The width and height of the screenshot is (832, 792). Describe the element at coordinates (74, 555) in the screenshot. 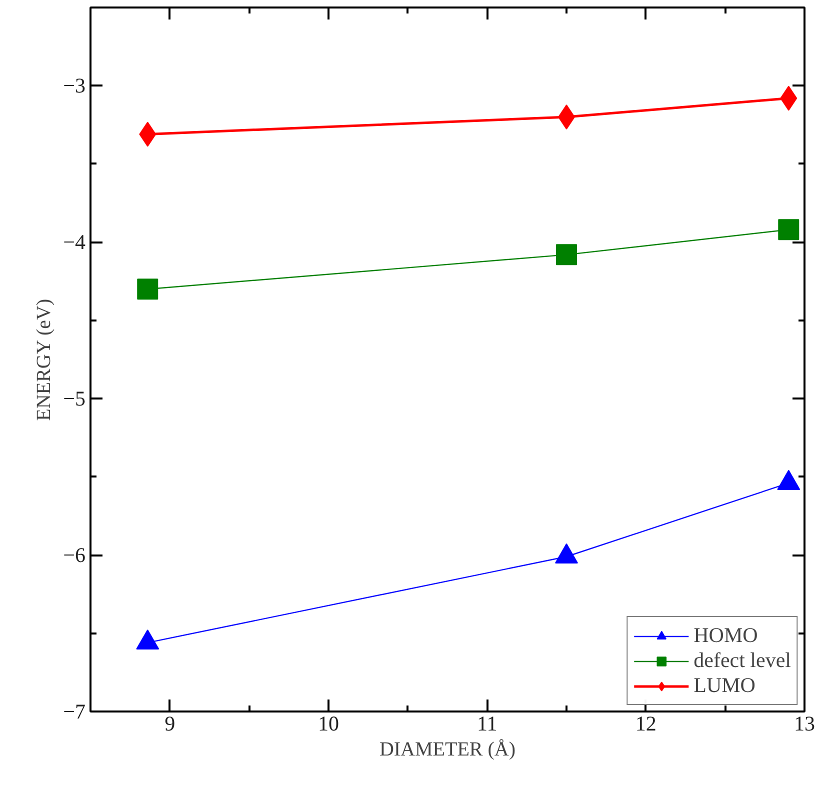

I see `y-tick-label: −6` at that location.